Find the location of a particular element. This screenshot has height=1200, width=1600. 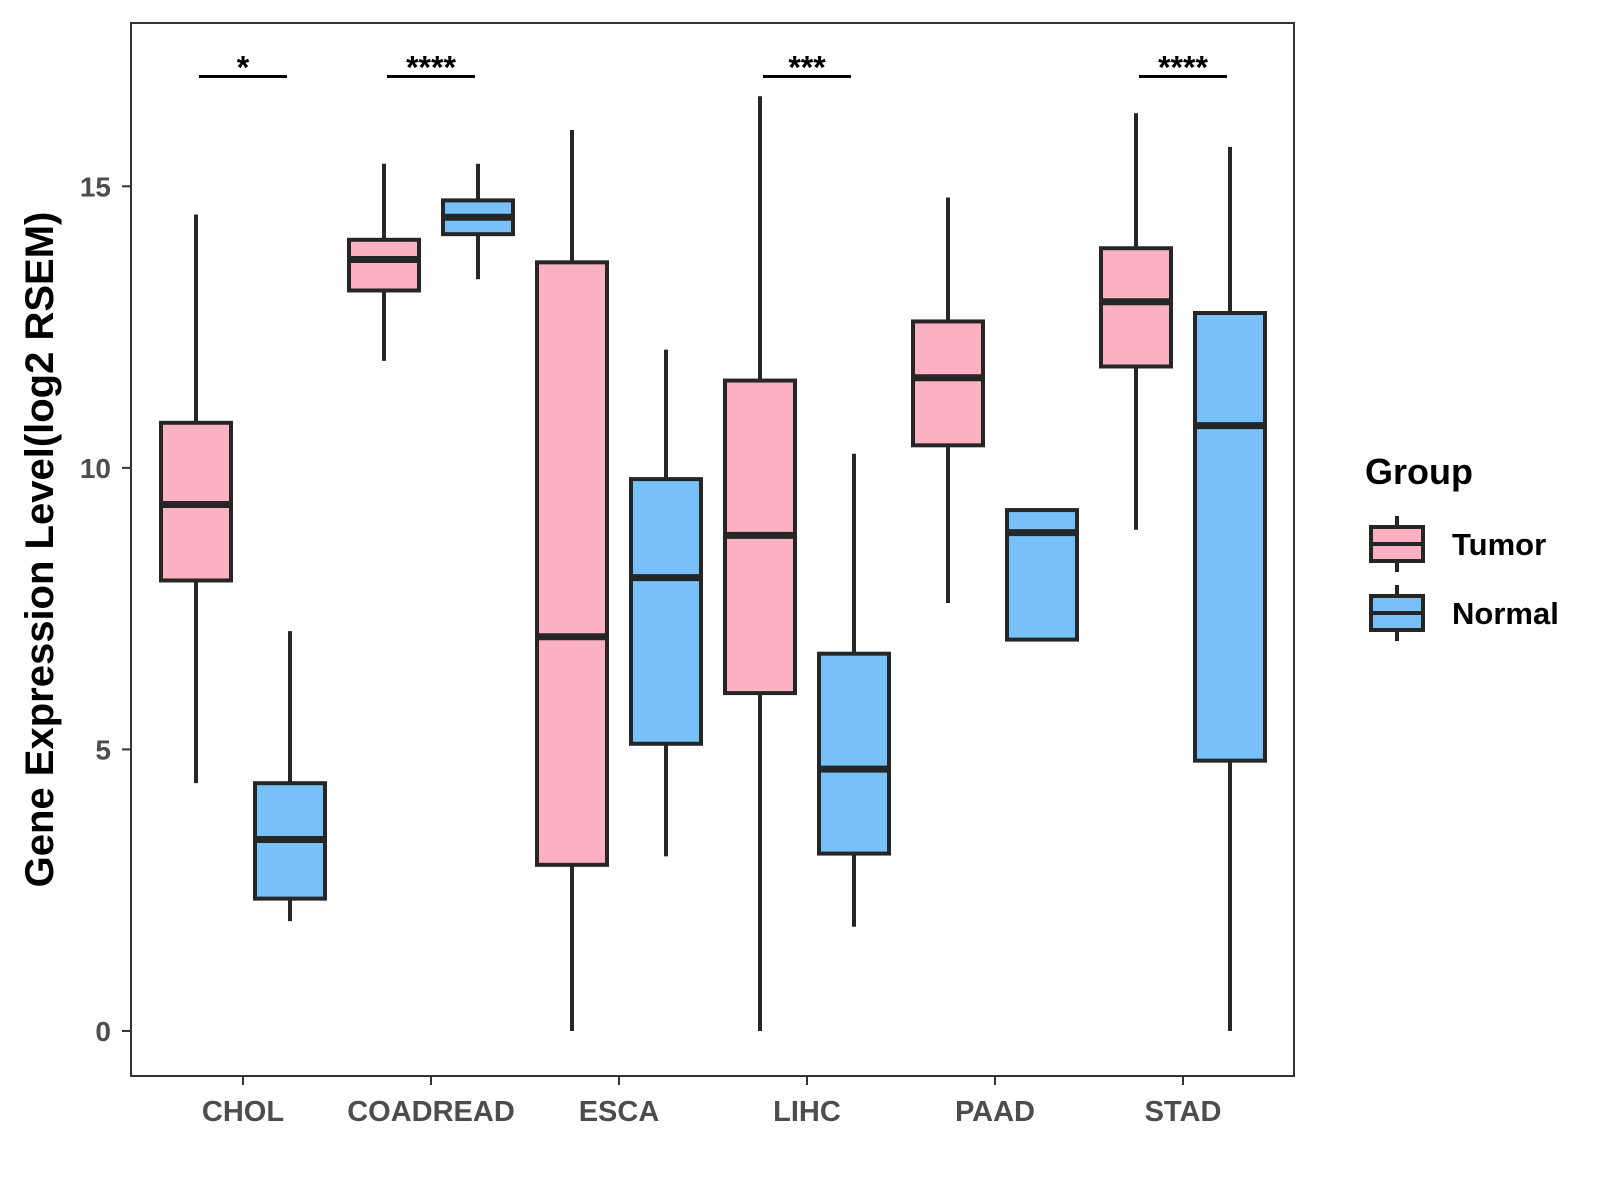

x-tick-label-coadread: COADREAD is located at coordinates (431, 1112).